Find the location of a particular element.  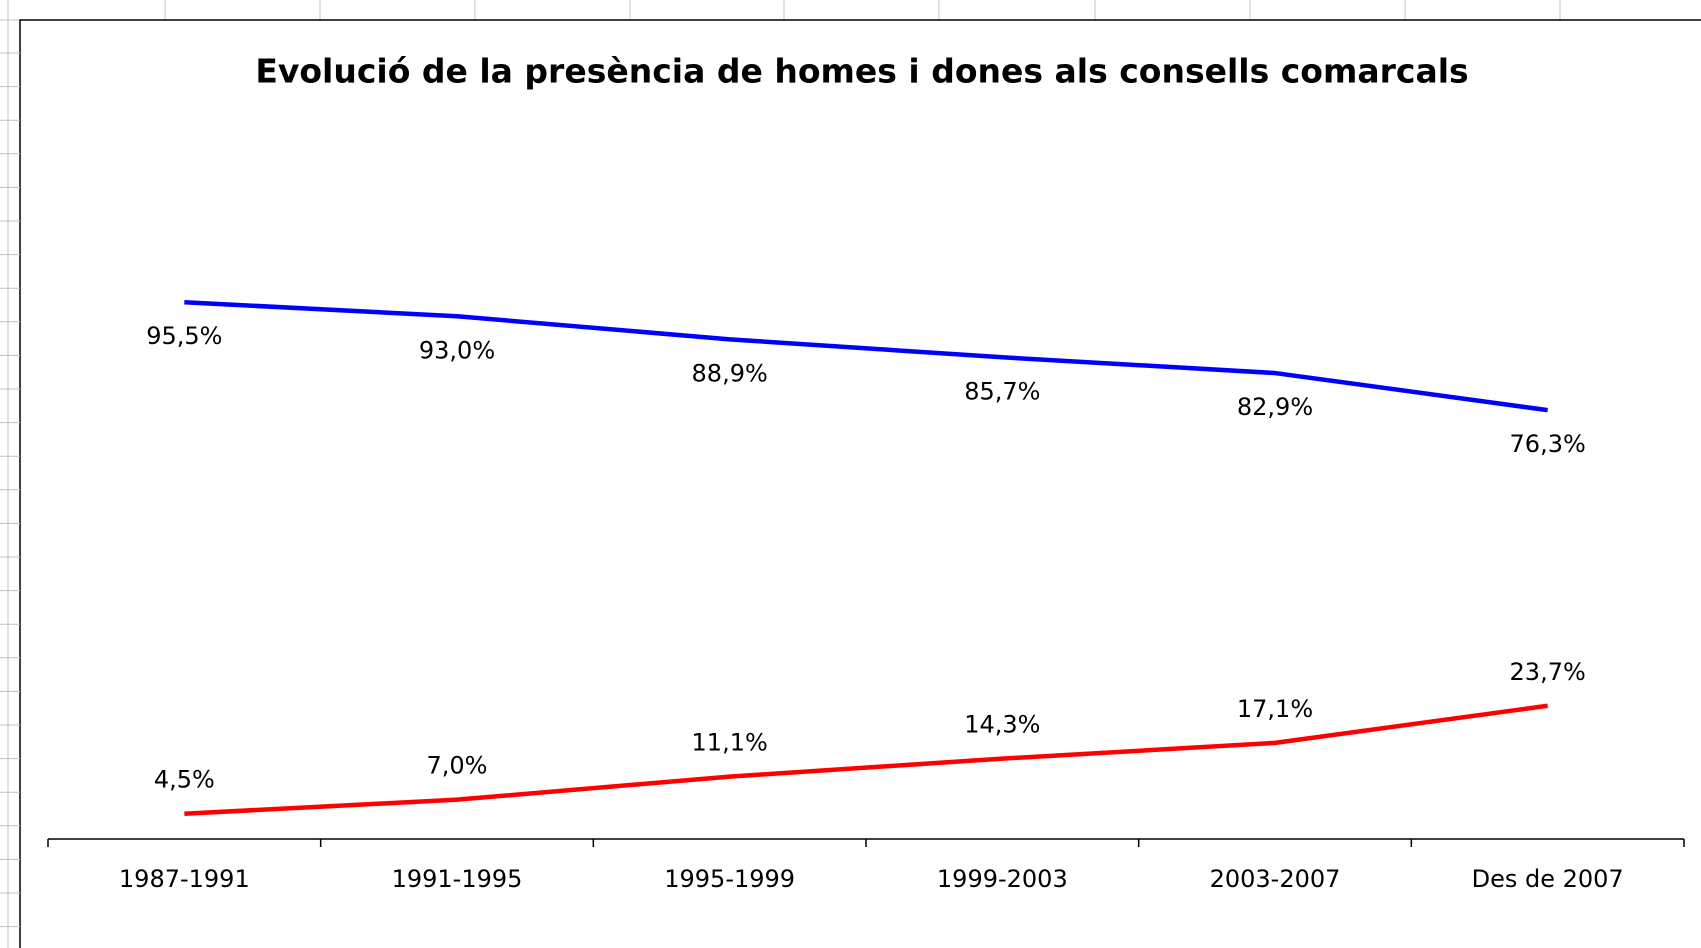

data-label: 4,5% is located at coordinates (184, 780).